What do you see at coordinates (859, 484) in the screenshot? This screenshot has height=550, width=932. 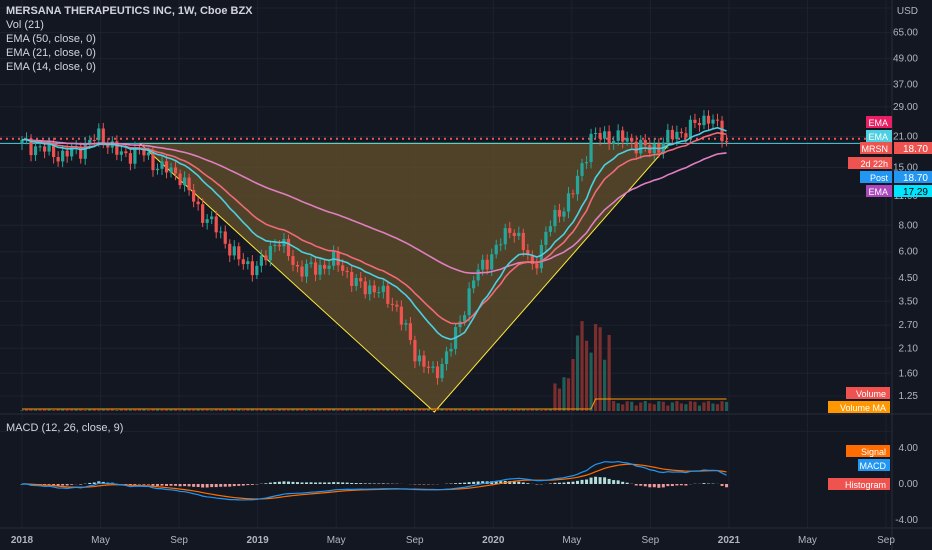 I see `macd-tag-box` at bounding box center [859, 484].